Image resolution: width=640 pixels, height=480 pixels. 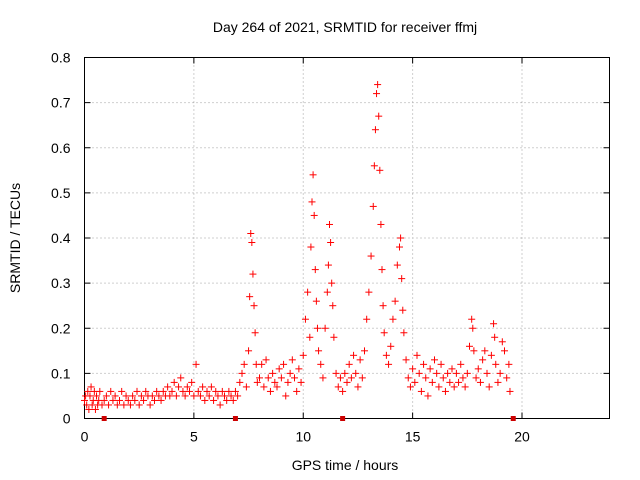 What do you see at coordinates (61, 58) in the screenshot?
I see `y-tick-label: 0.8` at bounding box center [61, 58].